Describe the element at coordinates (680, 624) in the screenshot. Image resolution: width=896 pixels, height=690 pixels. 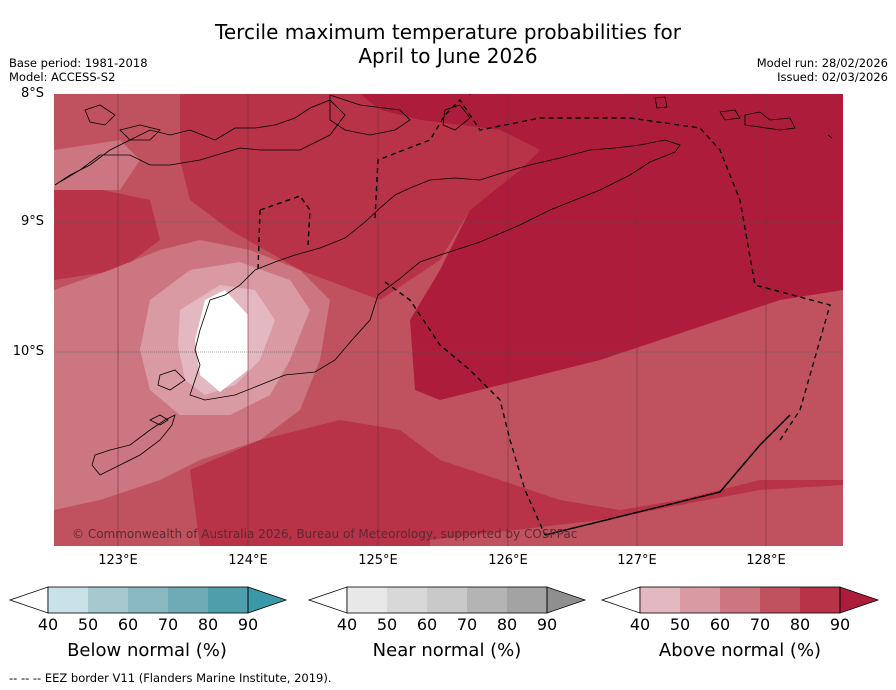
I see `cb-above-tick: 50` at that location.